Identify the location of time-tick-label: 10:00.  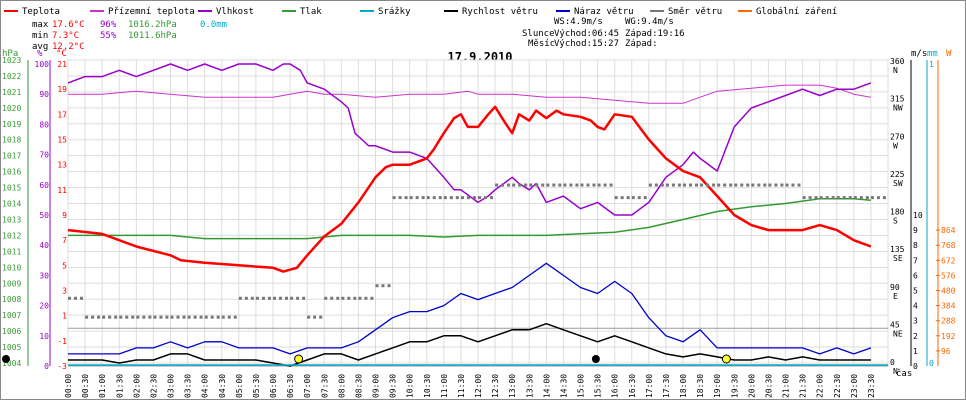
(410, 386).